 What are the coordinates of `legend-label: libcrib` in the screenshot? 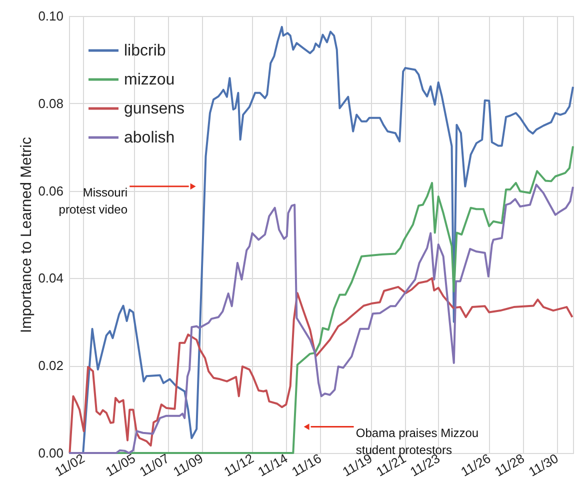 It's located at (145, 51).